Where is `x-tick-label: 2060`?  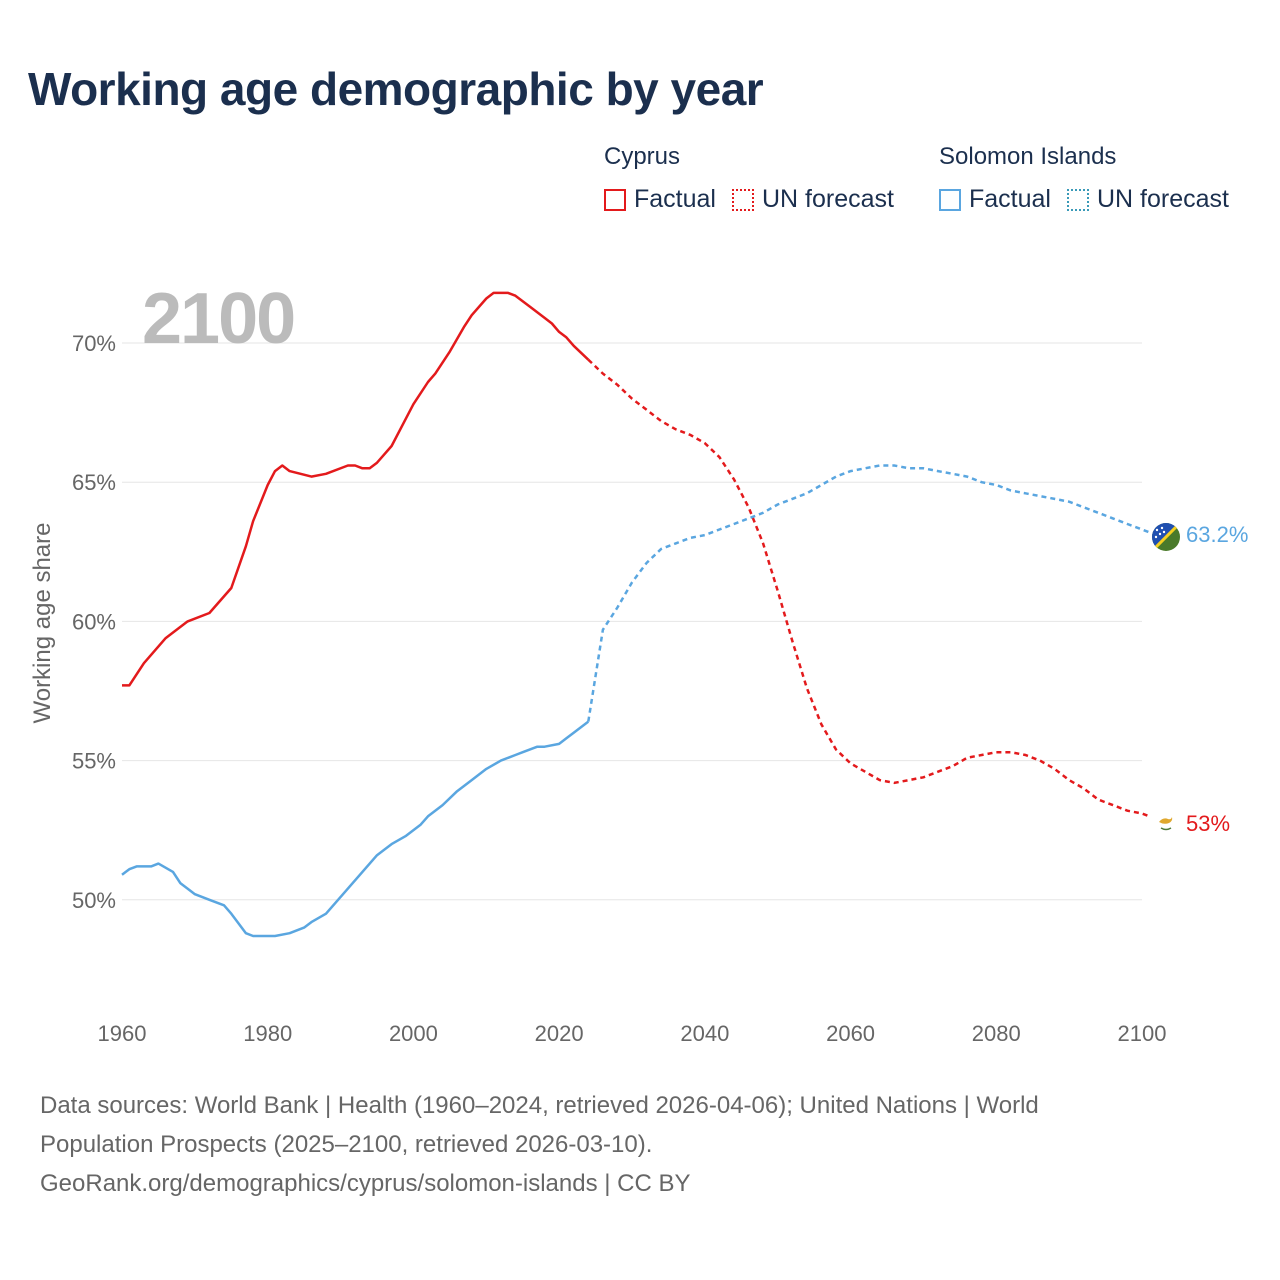 x-tick-label: 2060 is located at coordinates (850, 1033).